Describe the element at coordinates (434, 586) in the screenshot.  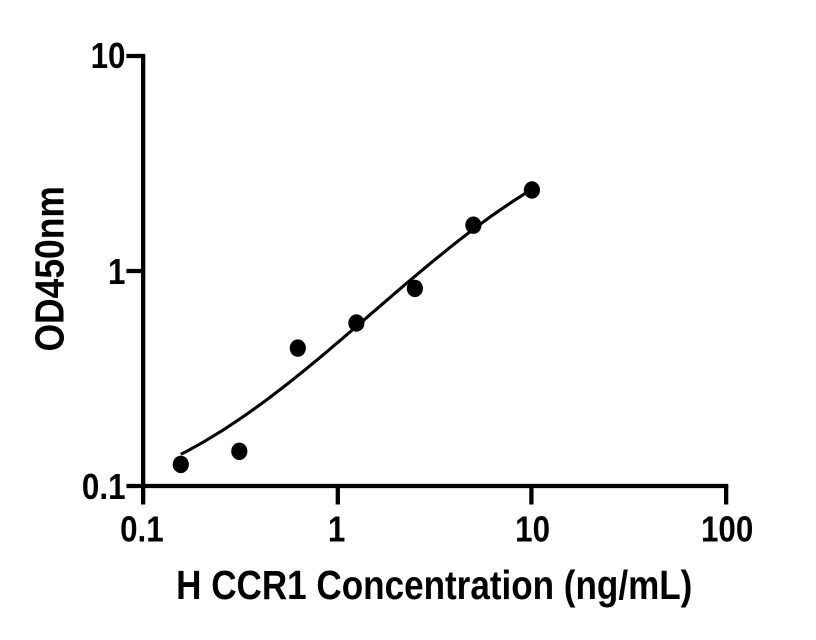
I see `svg-text: H CCR1 Concentration (ng/mL)` at that location.